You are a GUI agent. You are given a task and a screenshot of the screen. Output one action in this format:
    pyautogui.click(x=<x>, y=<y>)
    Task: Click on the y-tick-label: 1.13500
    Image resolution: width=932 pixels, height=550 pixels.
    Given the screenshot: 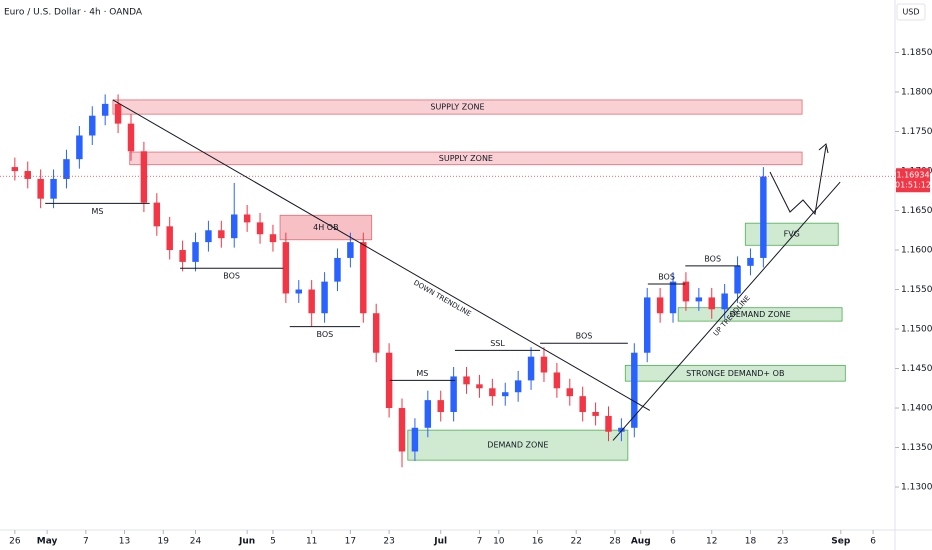 What is the action you would take?
    pyautogui.click(x=916, y=448)
    